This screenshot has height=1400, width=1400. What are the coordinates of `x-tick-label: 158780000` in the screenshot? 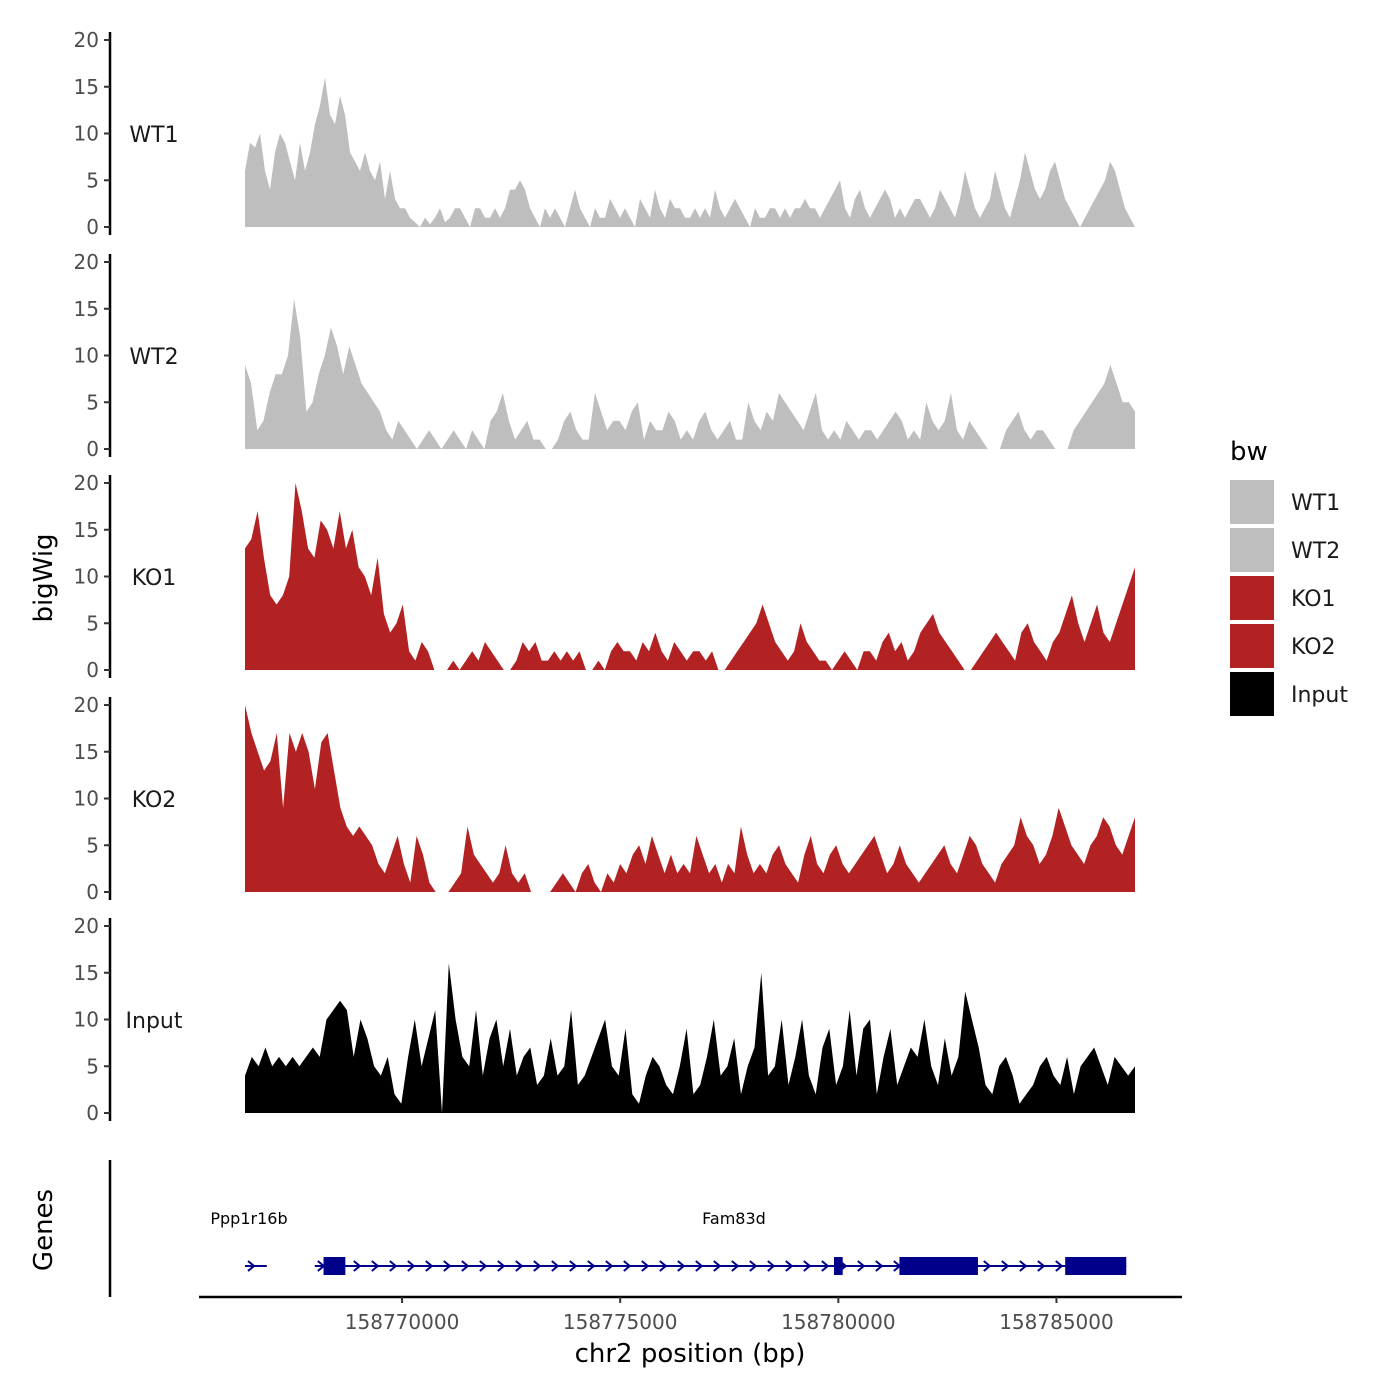 It's located at (838, 1322).